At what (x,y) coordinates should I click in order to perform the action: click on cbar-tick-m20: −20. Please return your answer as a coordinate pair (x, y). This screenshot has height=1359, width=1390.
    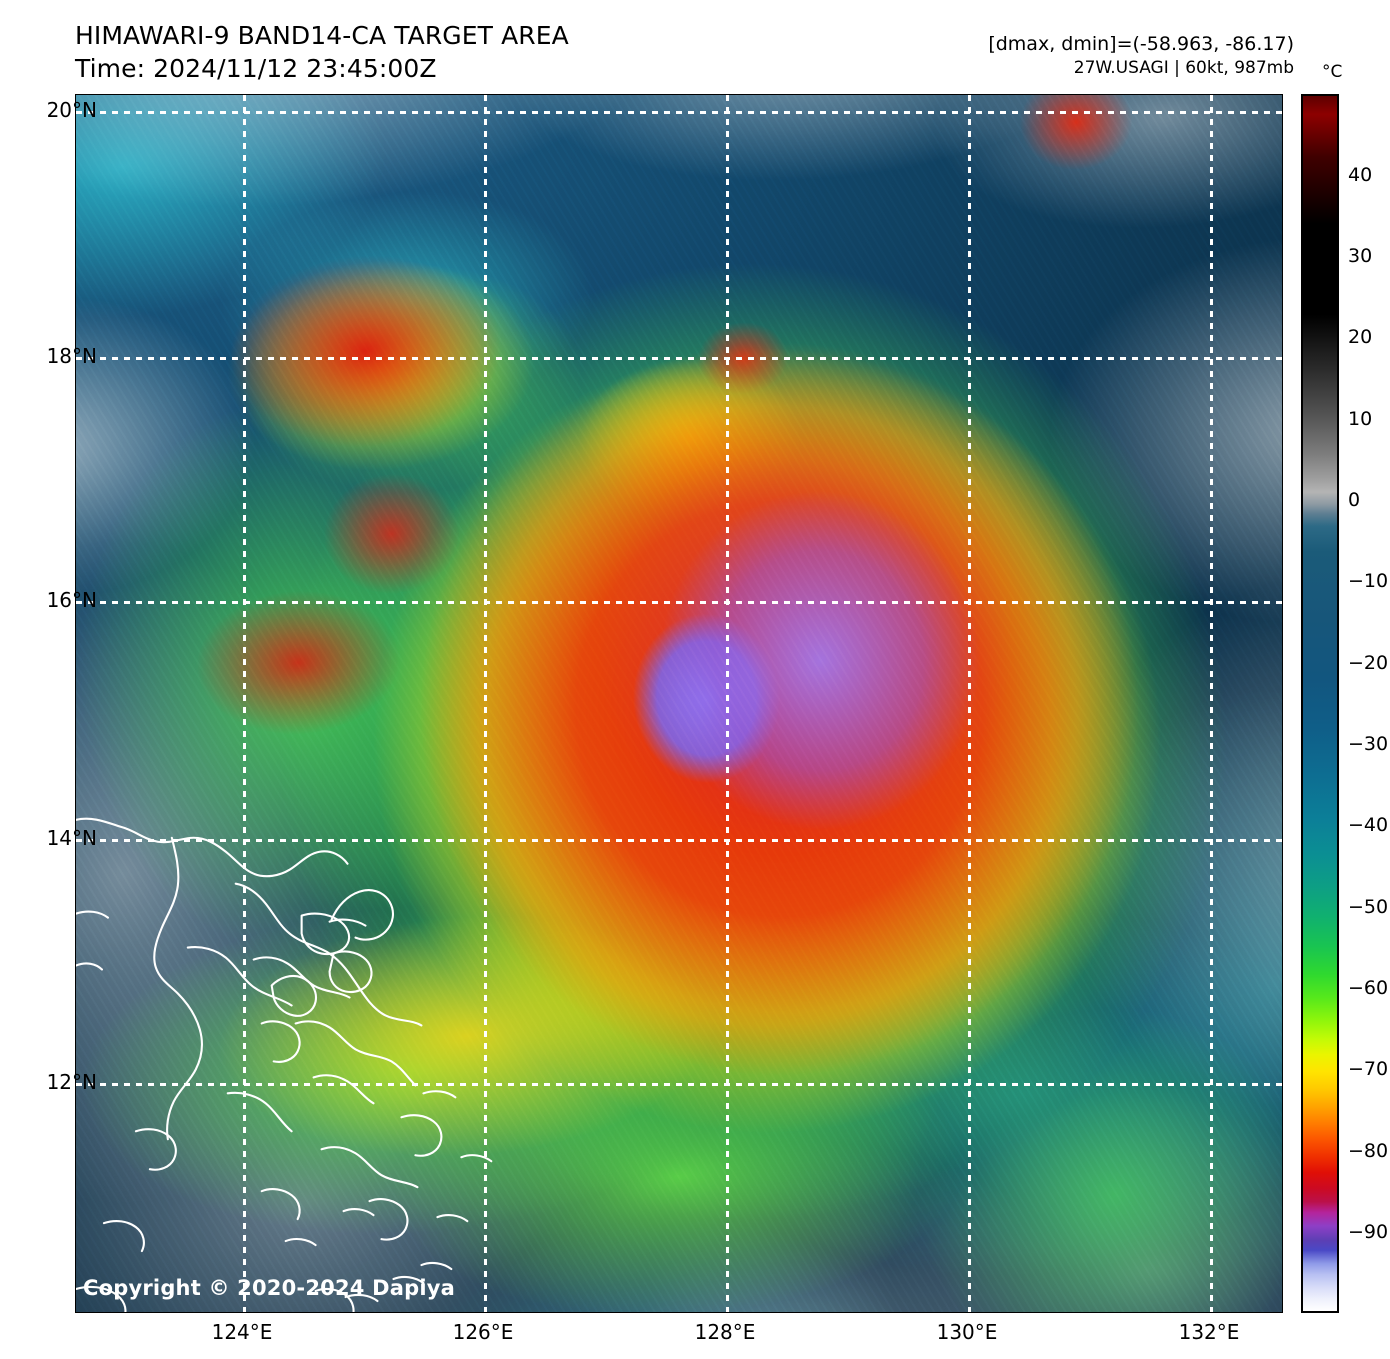
    Looking at the image, I should click on (1368, 663).